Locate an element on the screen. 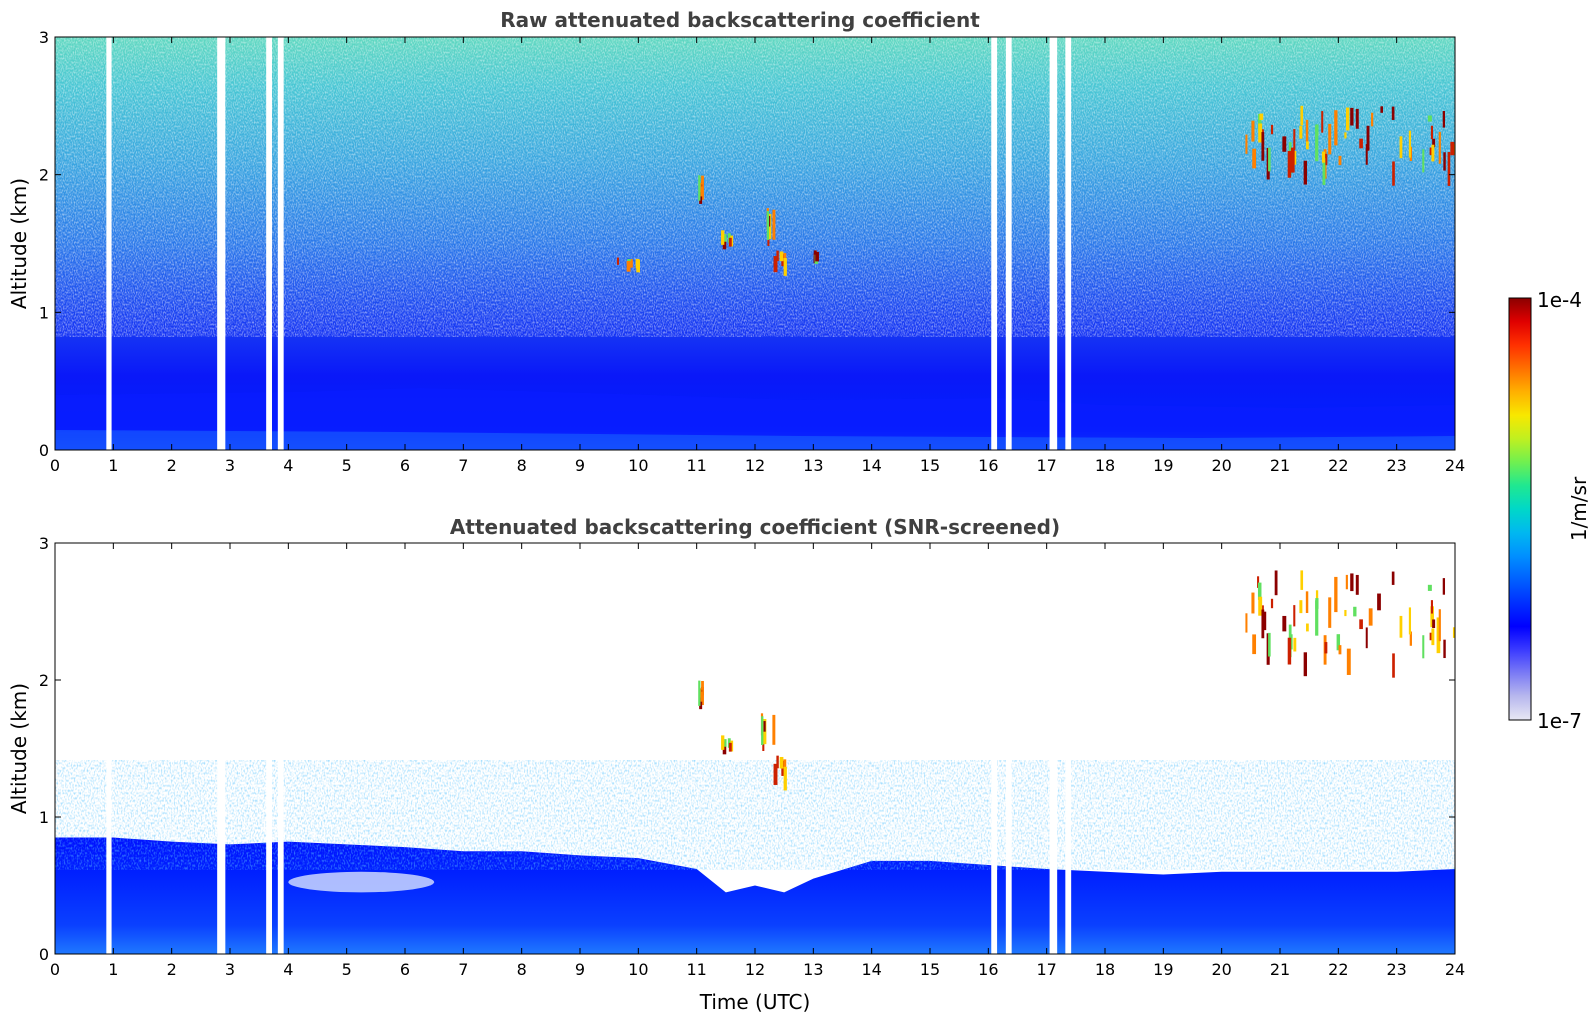  raw-x-tick-label: 0 is located at coordinates (55, 465).